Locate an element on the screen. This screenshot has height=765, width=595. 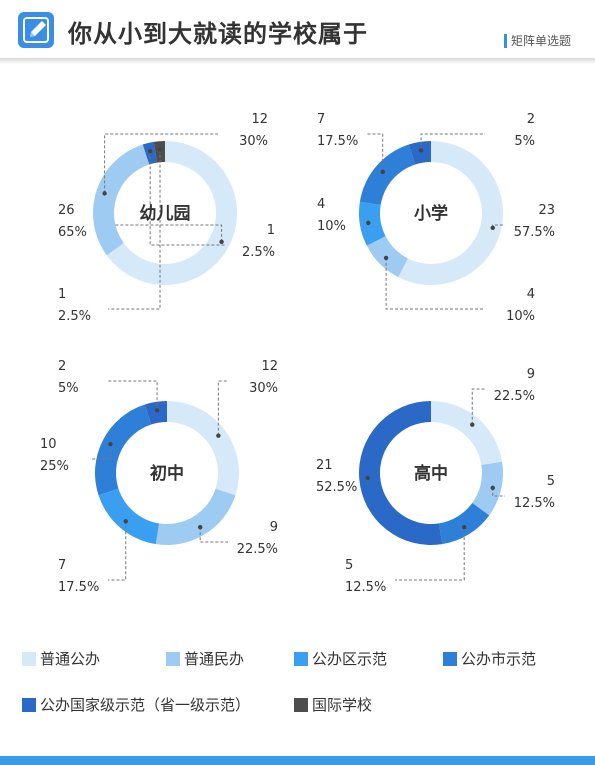
percent-label-2-3: 25% is located at coordinates (54, 466).